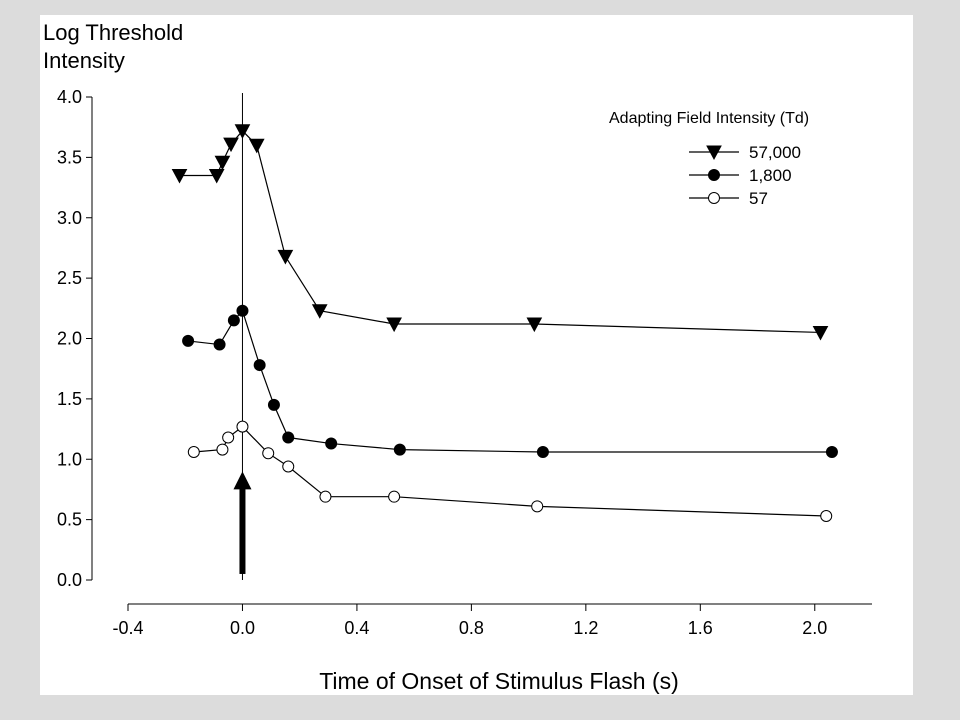 This screenshot has height=720, width=960. I want to click on y-axis-label-line-1: Log Threshold, so click(113, 32).